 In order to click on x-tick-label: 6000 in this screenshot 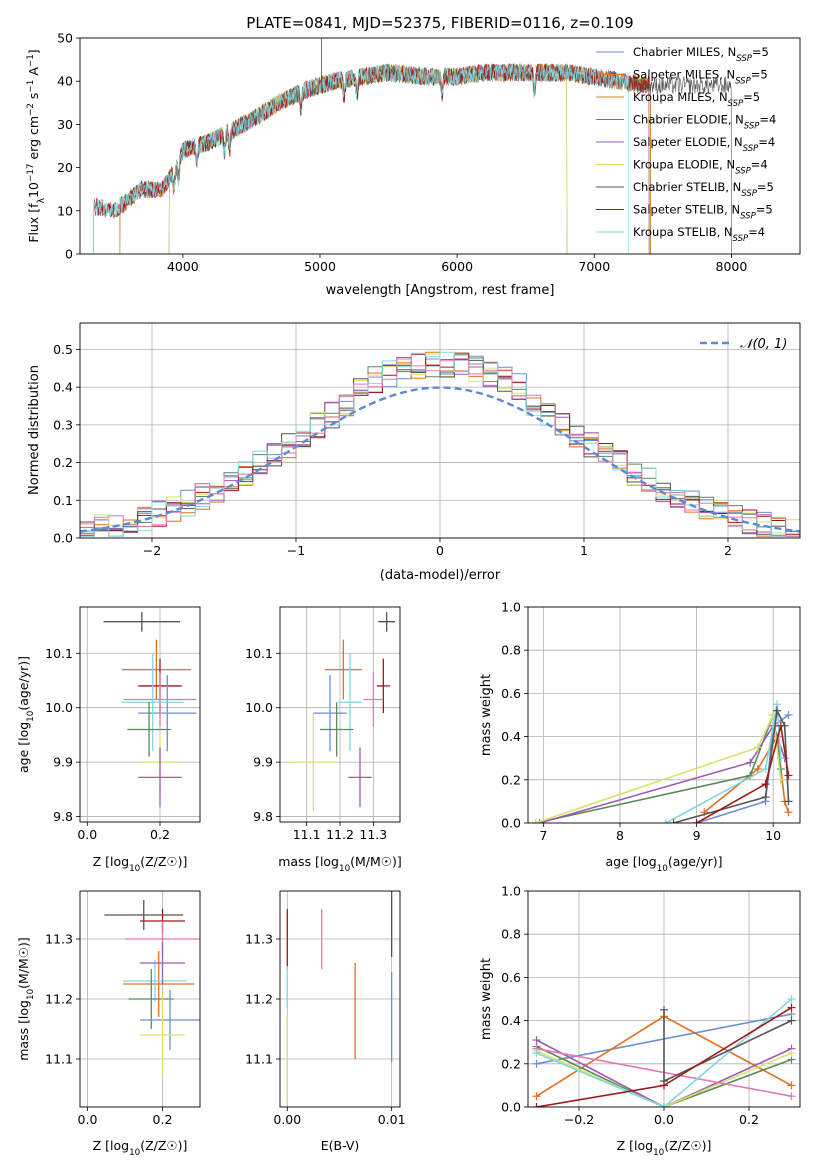, I will do `click(457, 266)`.